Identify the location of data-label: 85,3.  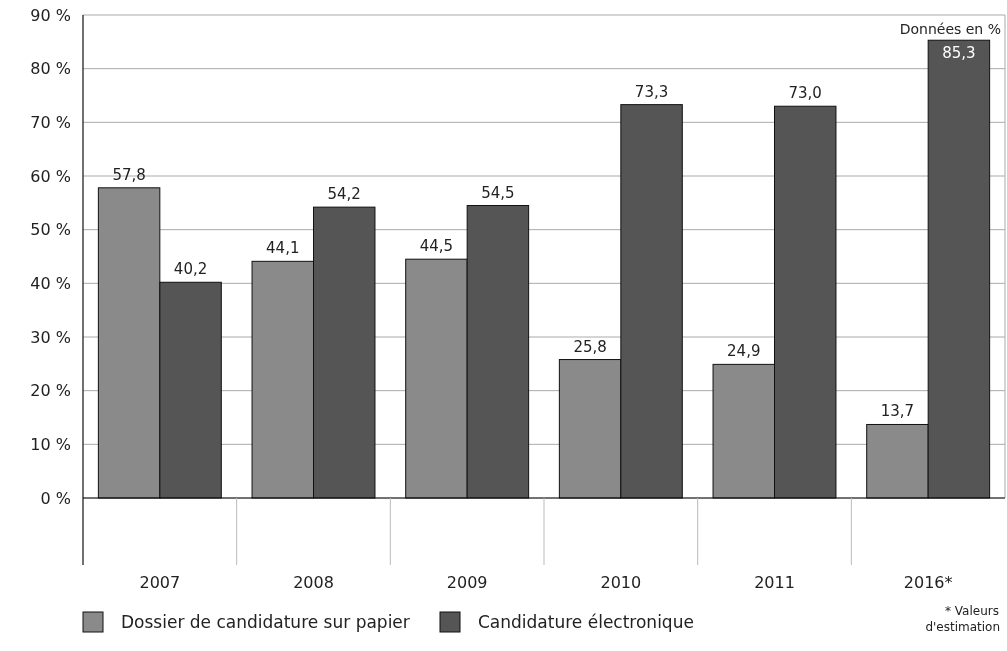
(959, 53).